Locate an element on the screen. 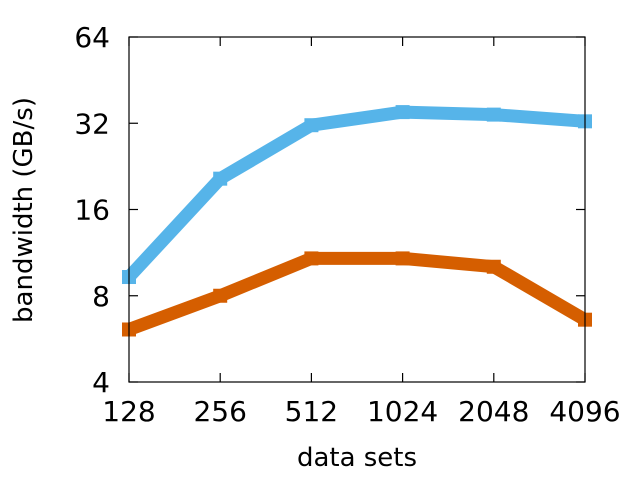  y-tick-label: 32 is located at coordinates (92, 123).